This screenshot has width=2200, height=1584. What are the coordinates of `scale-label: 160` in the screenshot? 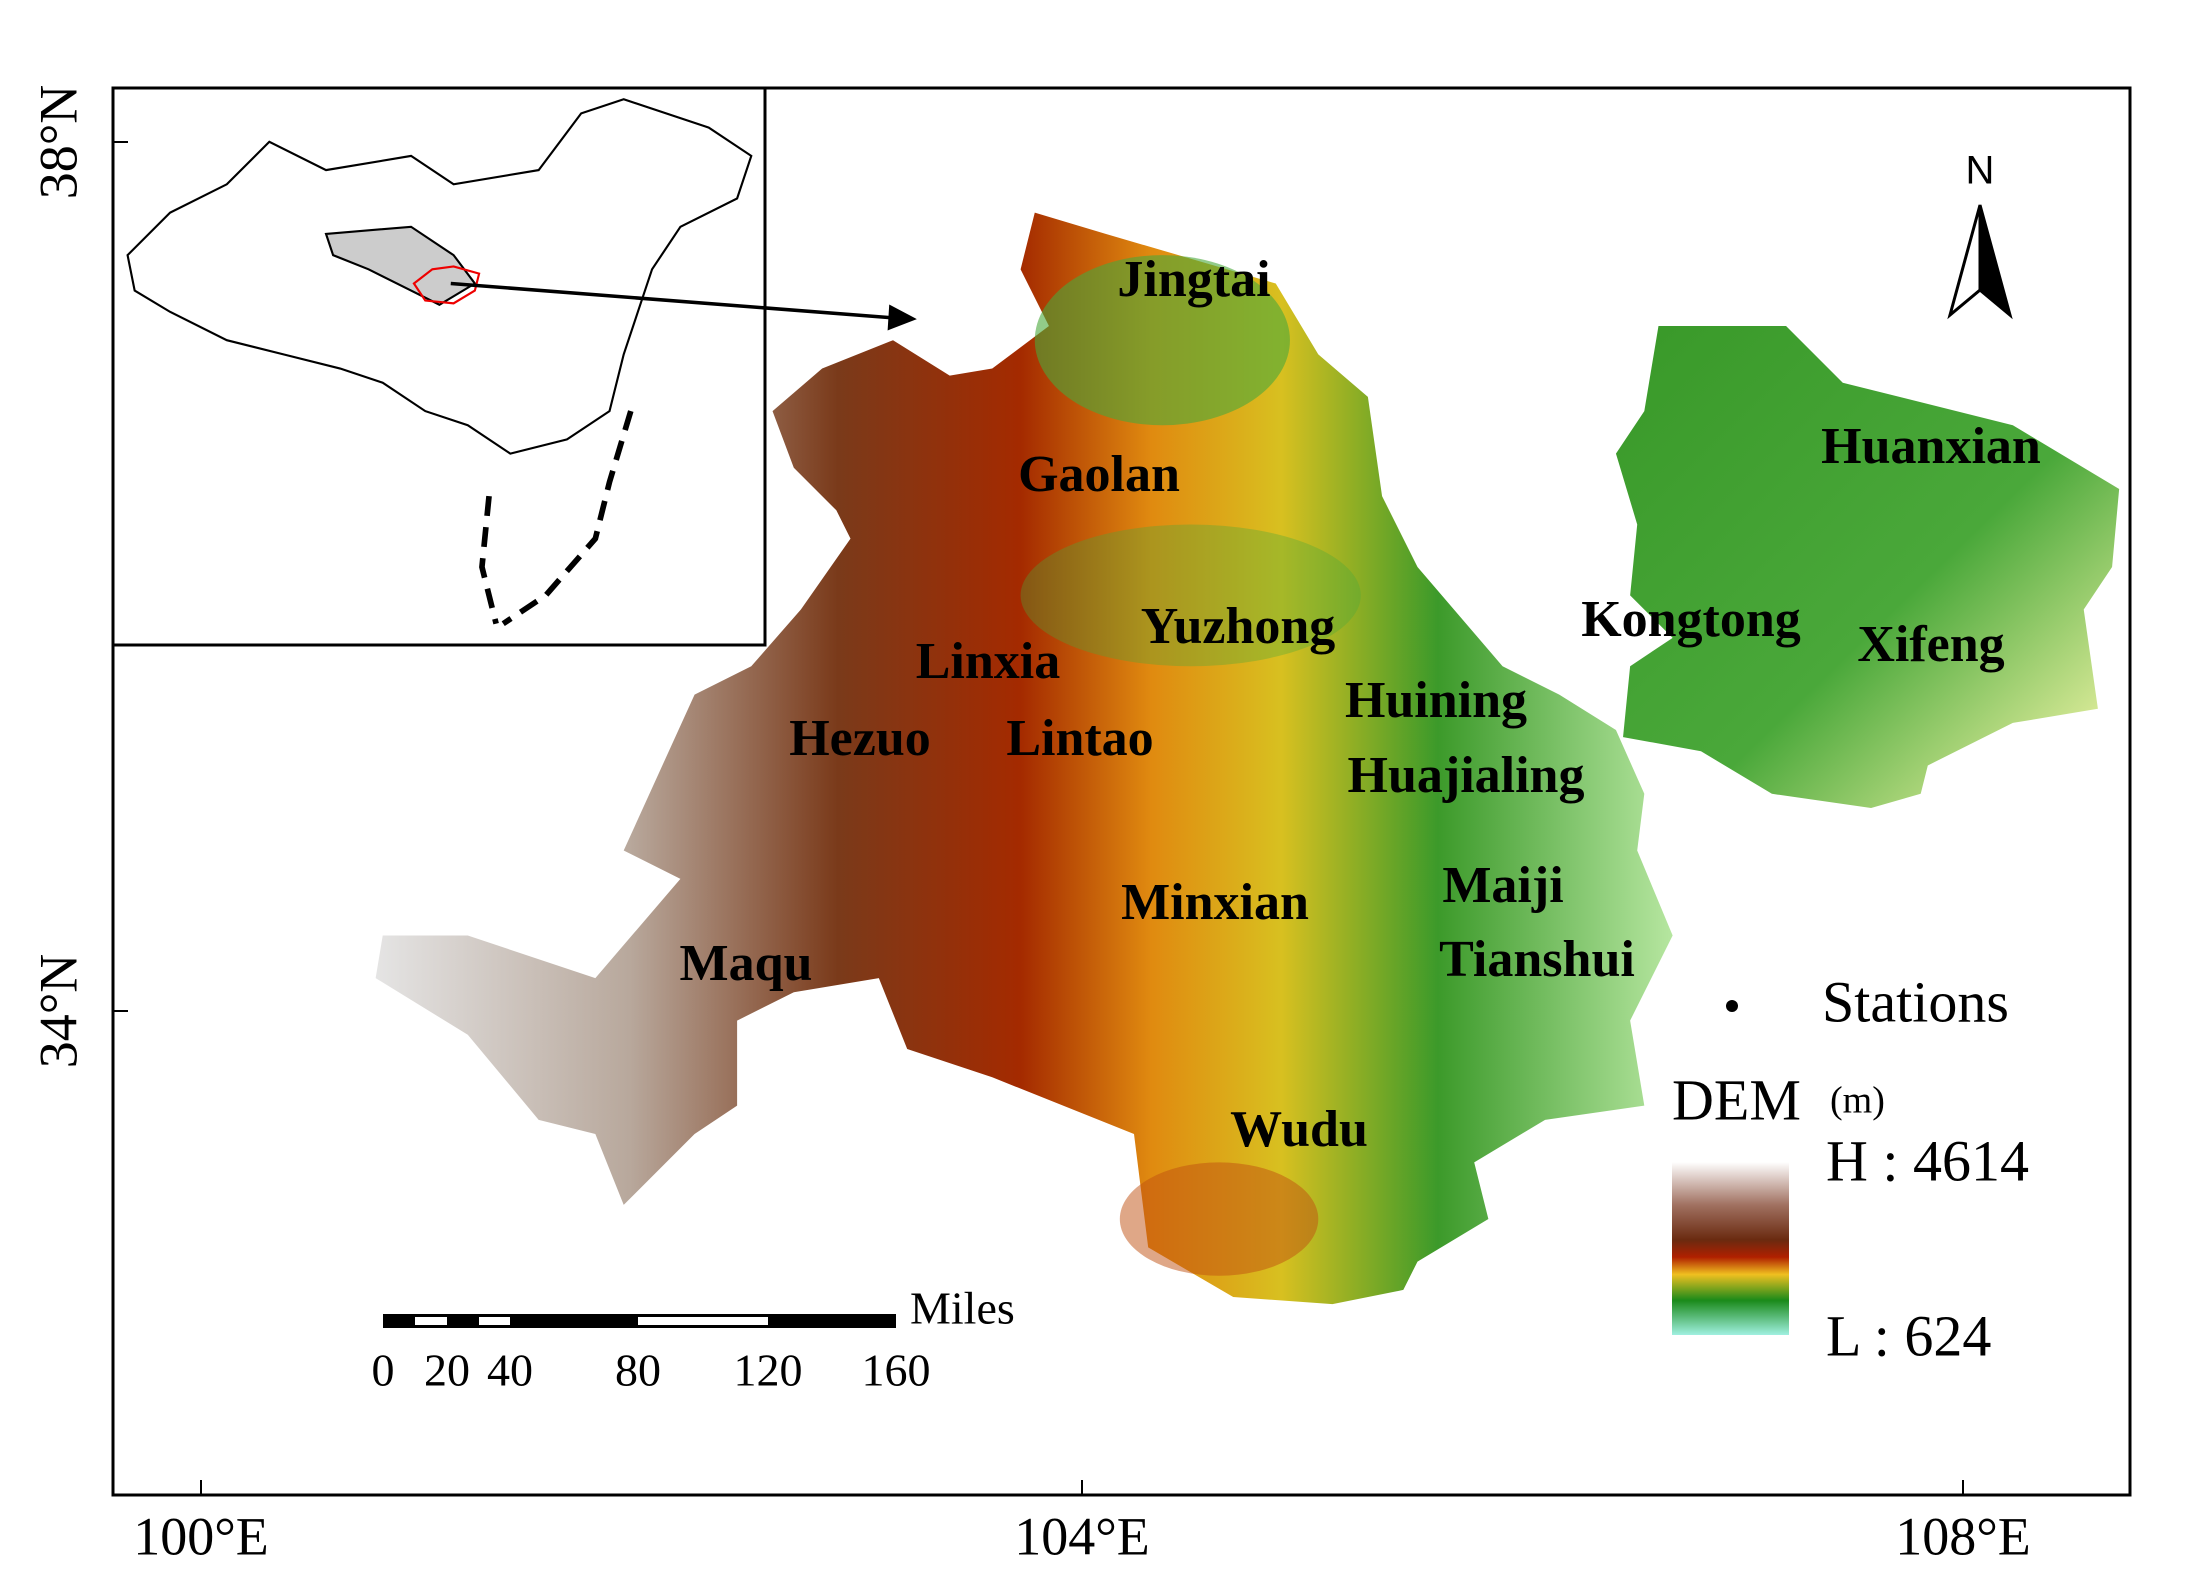 It's located at (896, 1370).